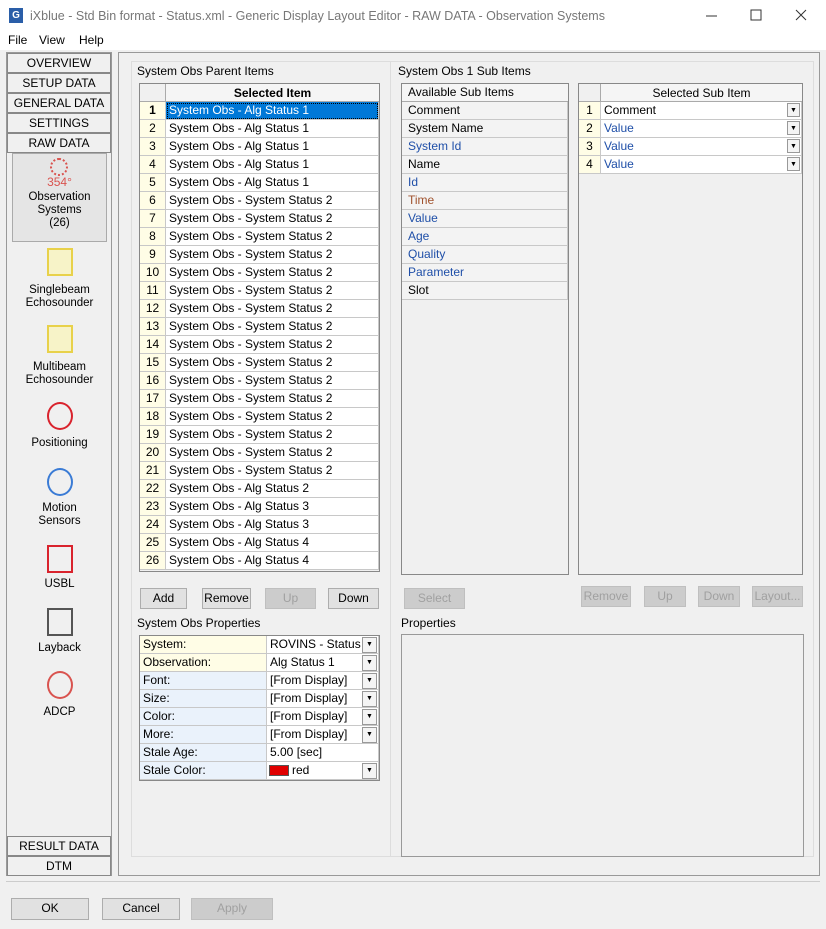 The image size is (826, 929). Describe the element at coordinates (485, 219) in the screenshot. I see `available-item: Value` at that location.